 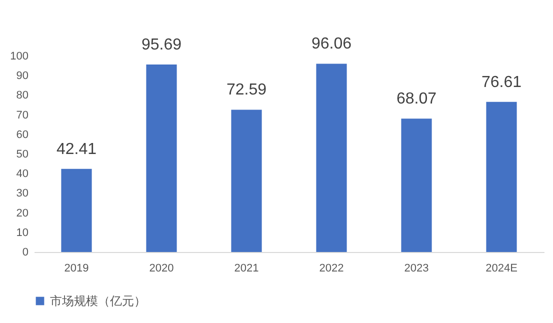 I want to click on data-label: 72.59, so click(x=246, y=90).